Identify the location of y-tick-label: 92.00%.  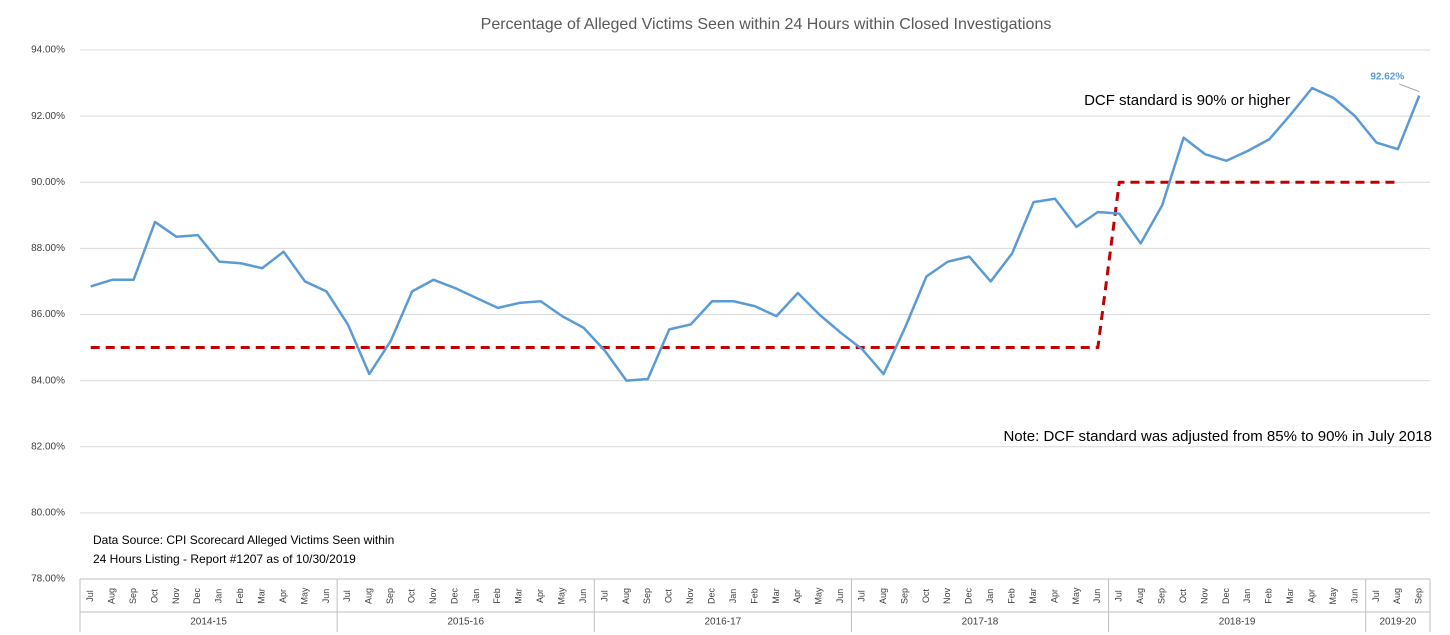
(48, 116).